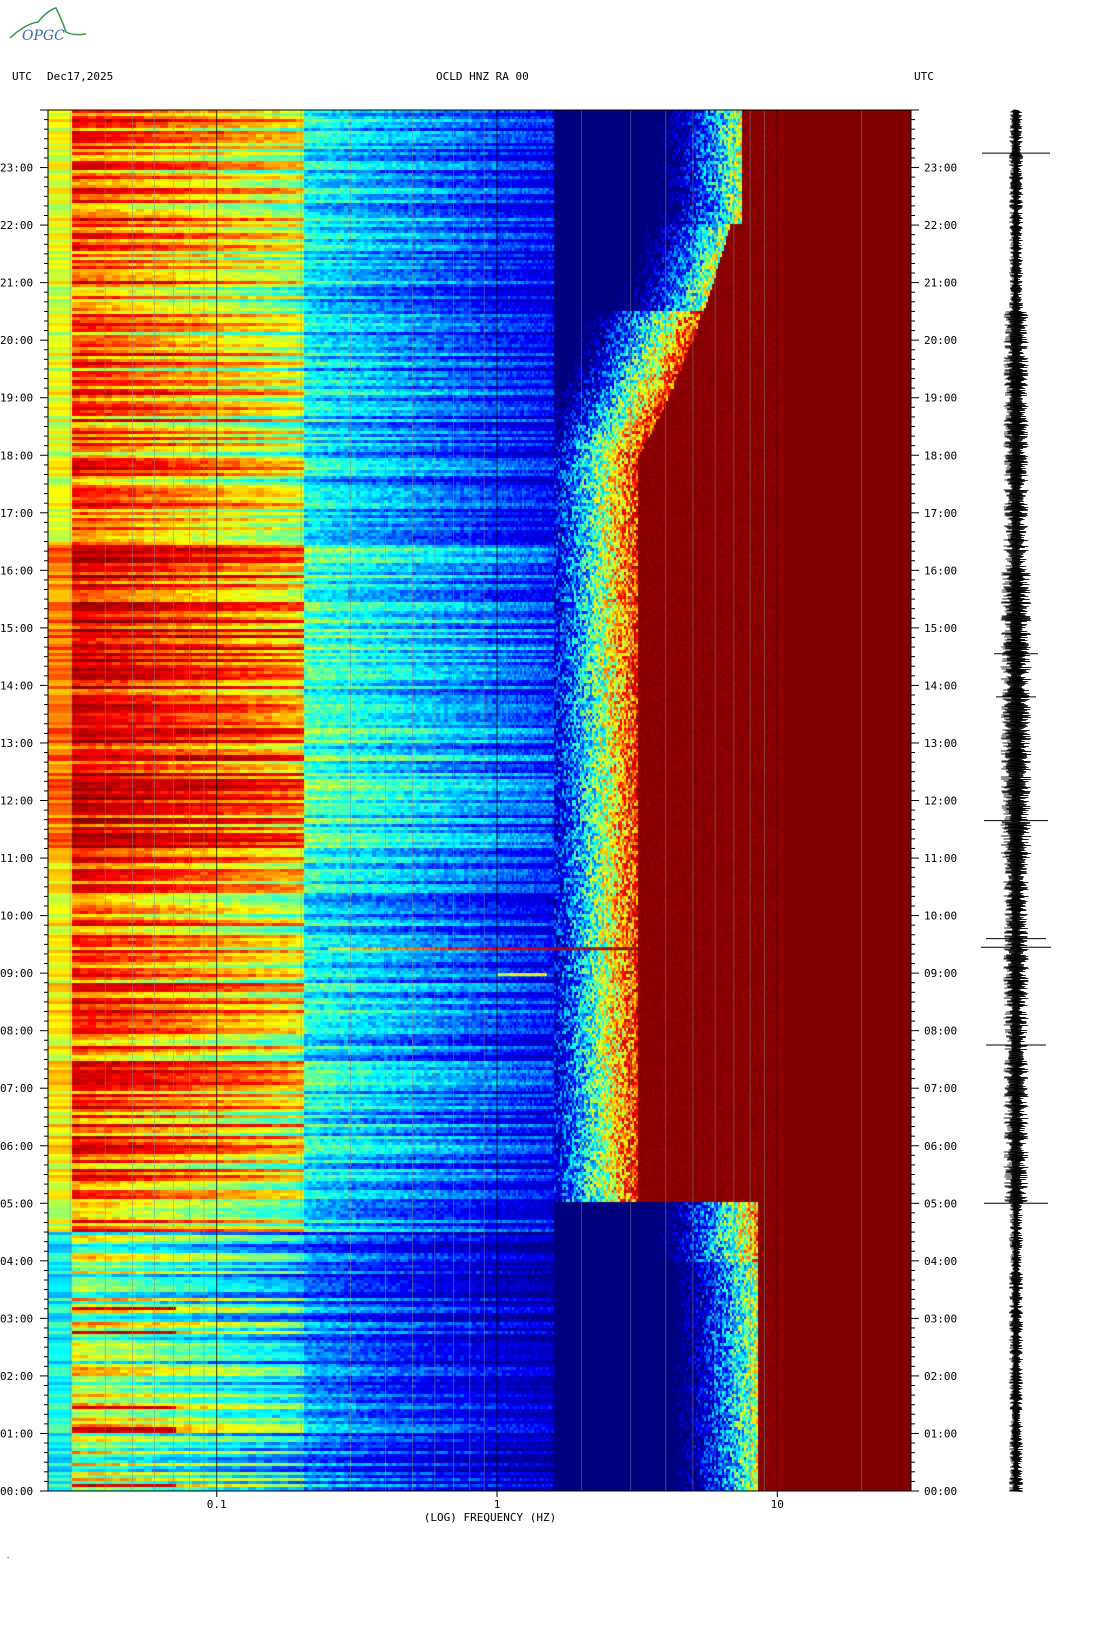  Describe the element at coordinates (940, 743) in the screenshot. I see `time-label-right: 13:00` at that location.